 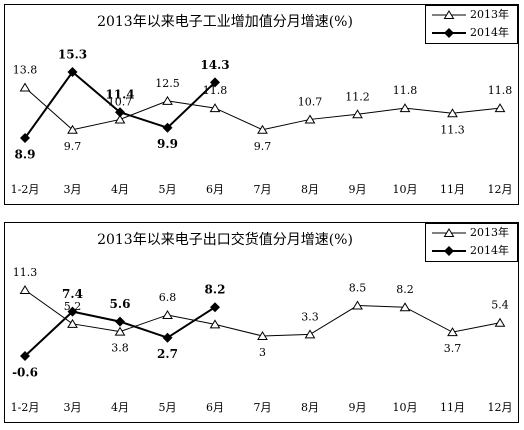 I want to click on data-label: 3.3, so click(x=310, y=316).